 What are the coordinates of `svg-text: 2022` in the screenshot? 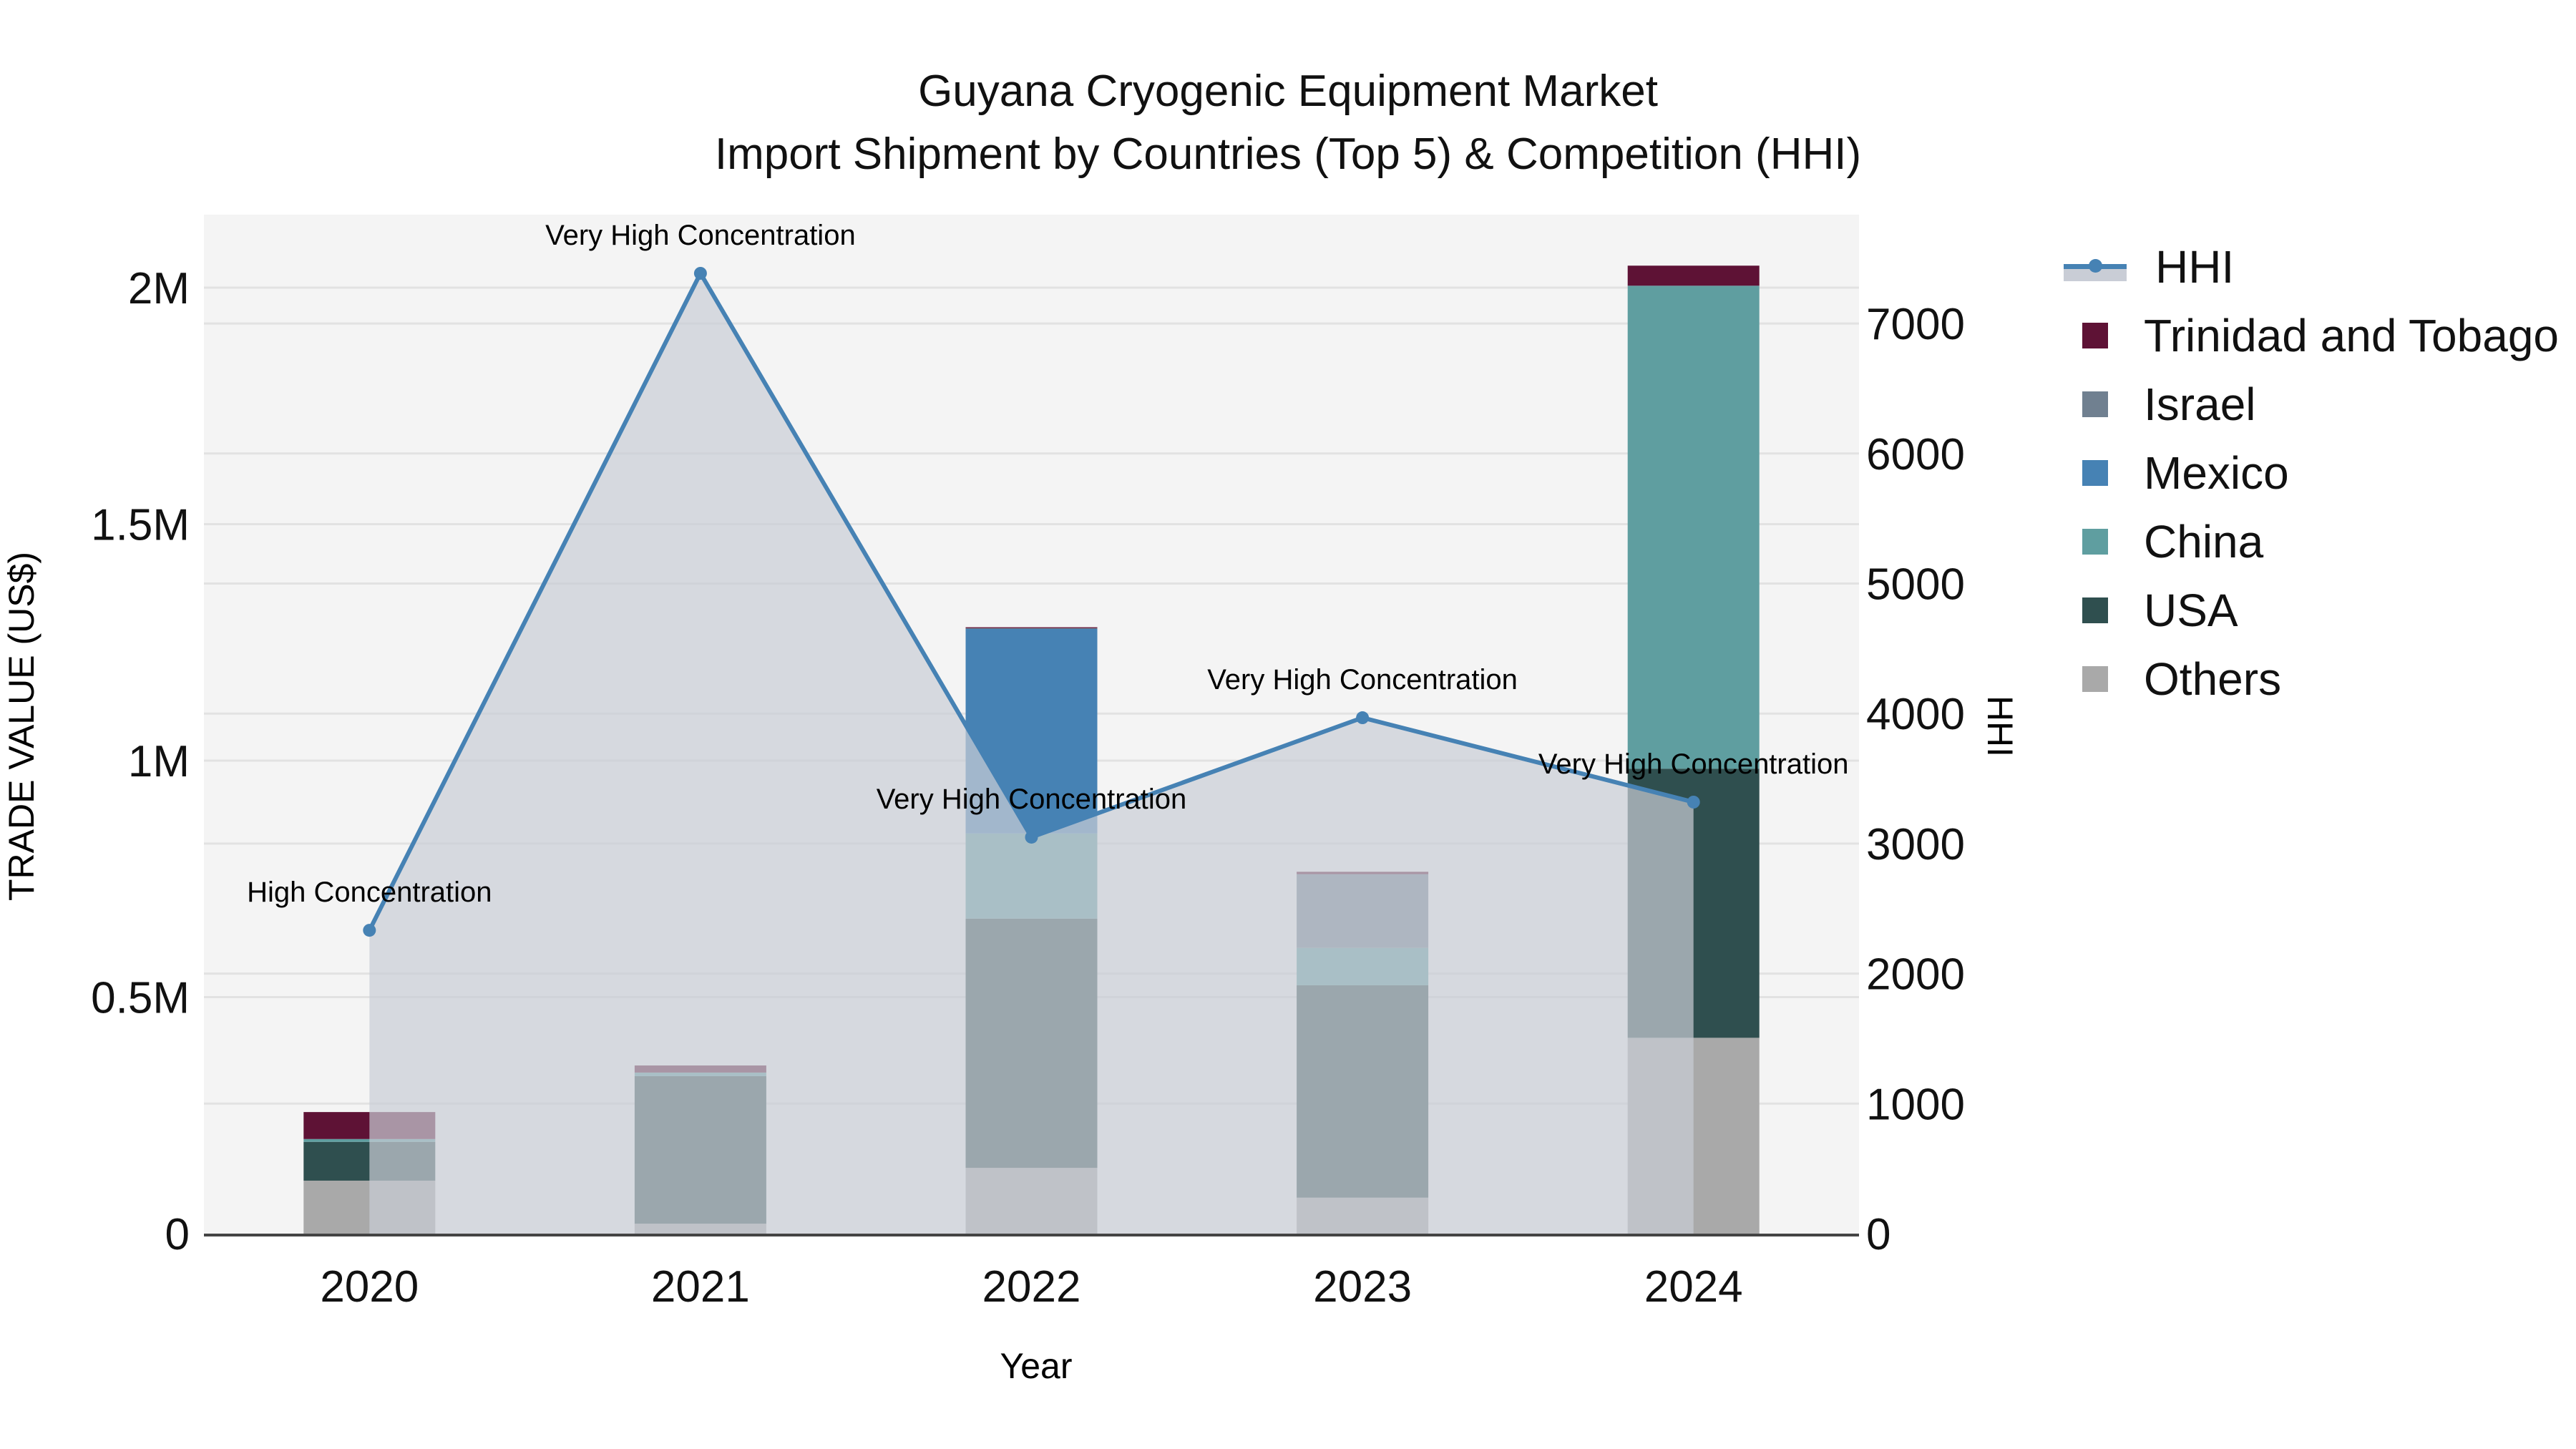 It's located at (1031, 1287).